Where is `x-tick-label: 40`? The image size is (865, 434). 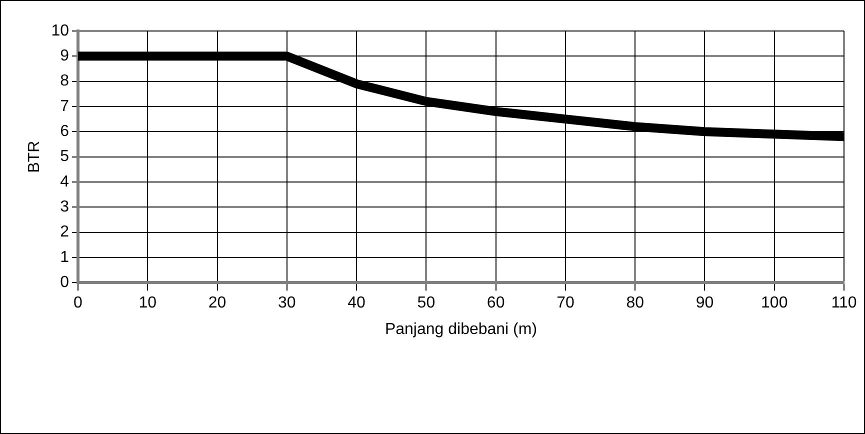
x-tick-label: 40 is located at coordinates (357, 303).